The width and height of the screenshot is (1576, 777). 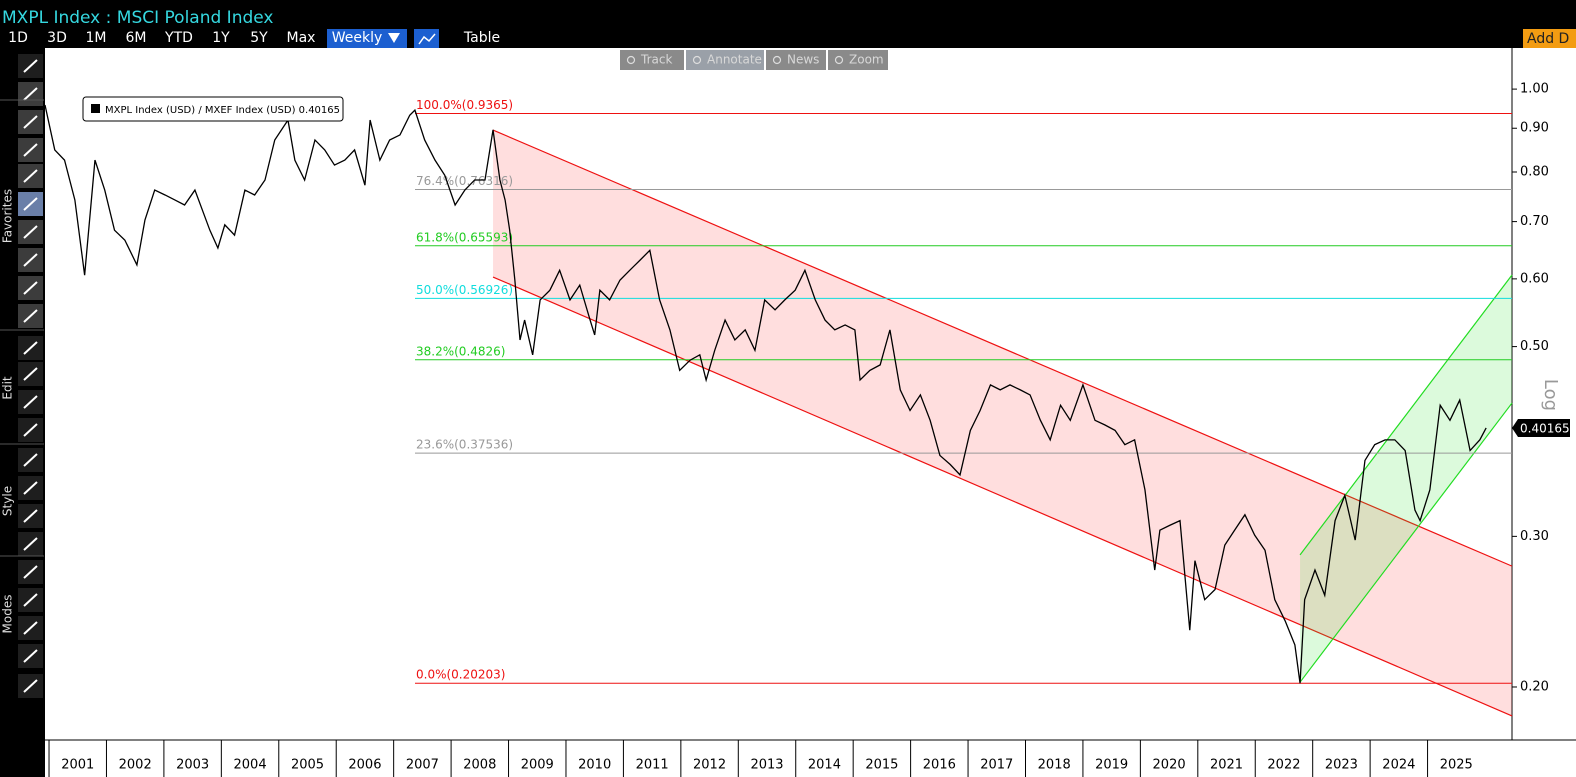 I want to click on toolbar-section-label: Modes, so click(x=8, y=614).